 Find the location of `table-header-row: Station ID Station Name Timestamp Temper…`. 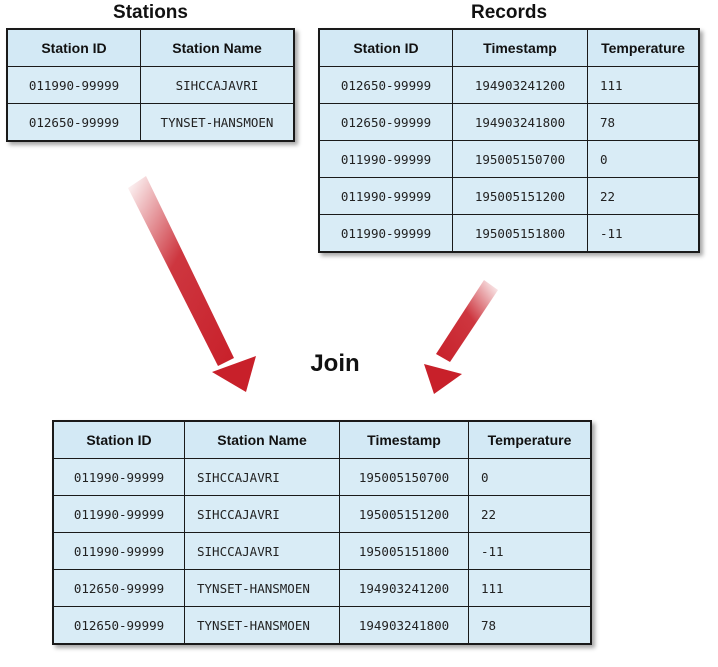

table-header-row: Station ID Station Name Timestamp Temper… is located at coordinates (322, 439).